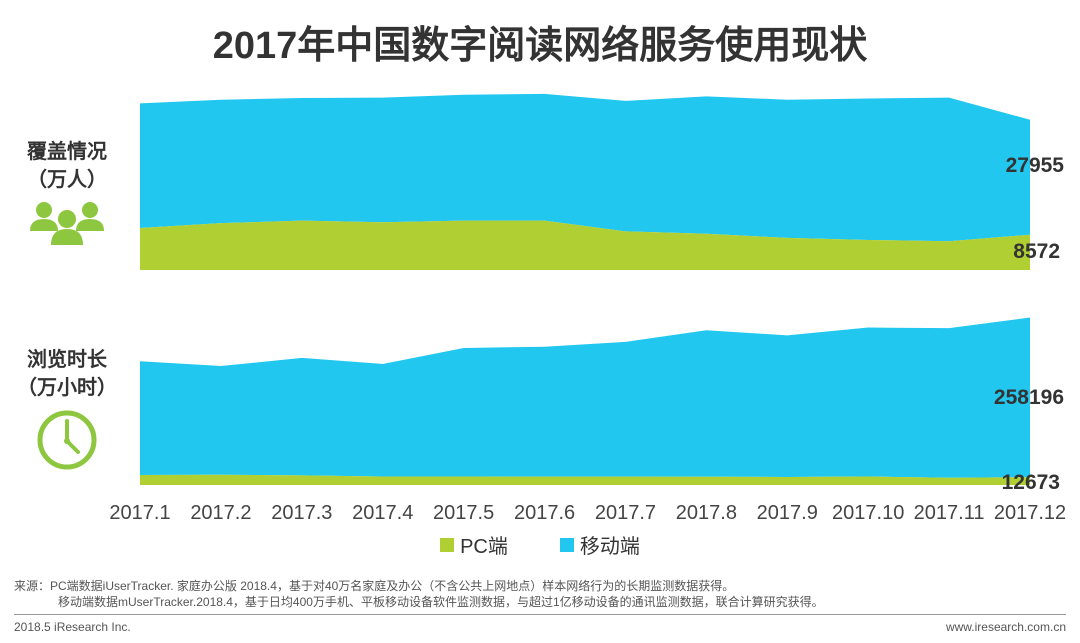 This screenshot has height=643, width=1080. What do you see at coordinates (67, 388) in the screenshot?
I see `duration-label-line2: （万小时）` at bounding box center [67, 388].